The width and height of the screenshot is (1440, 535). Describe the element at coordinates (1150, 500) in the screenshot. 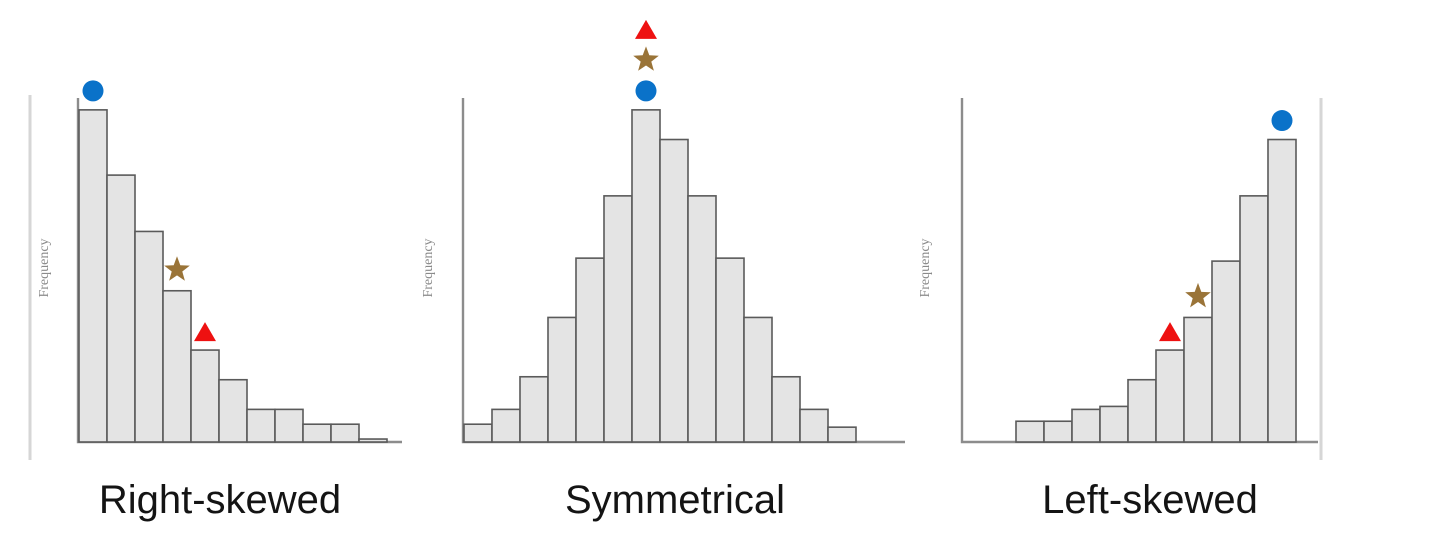

I see `chart-title: Left-skewed` at that location.